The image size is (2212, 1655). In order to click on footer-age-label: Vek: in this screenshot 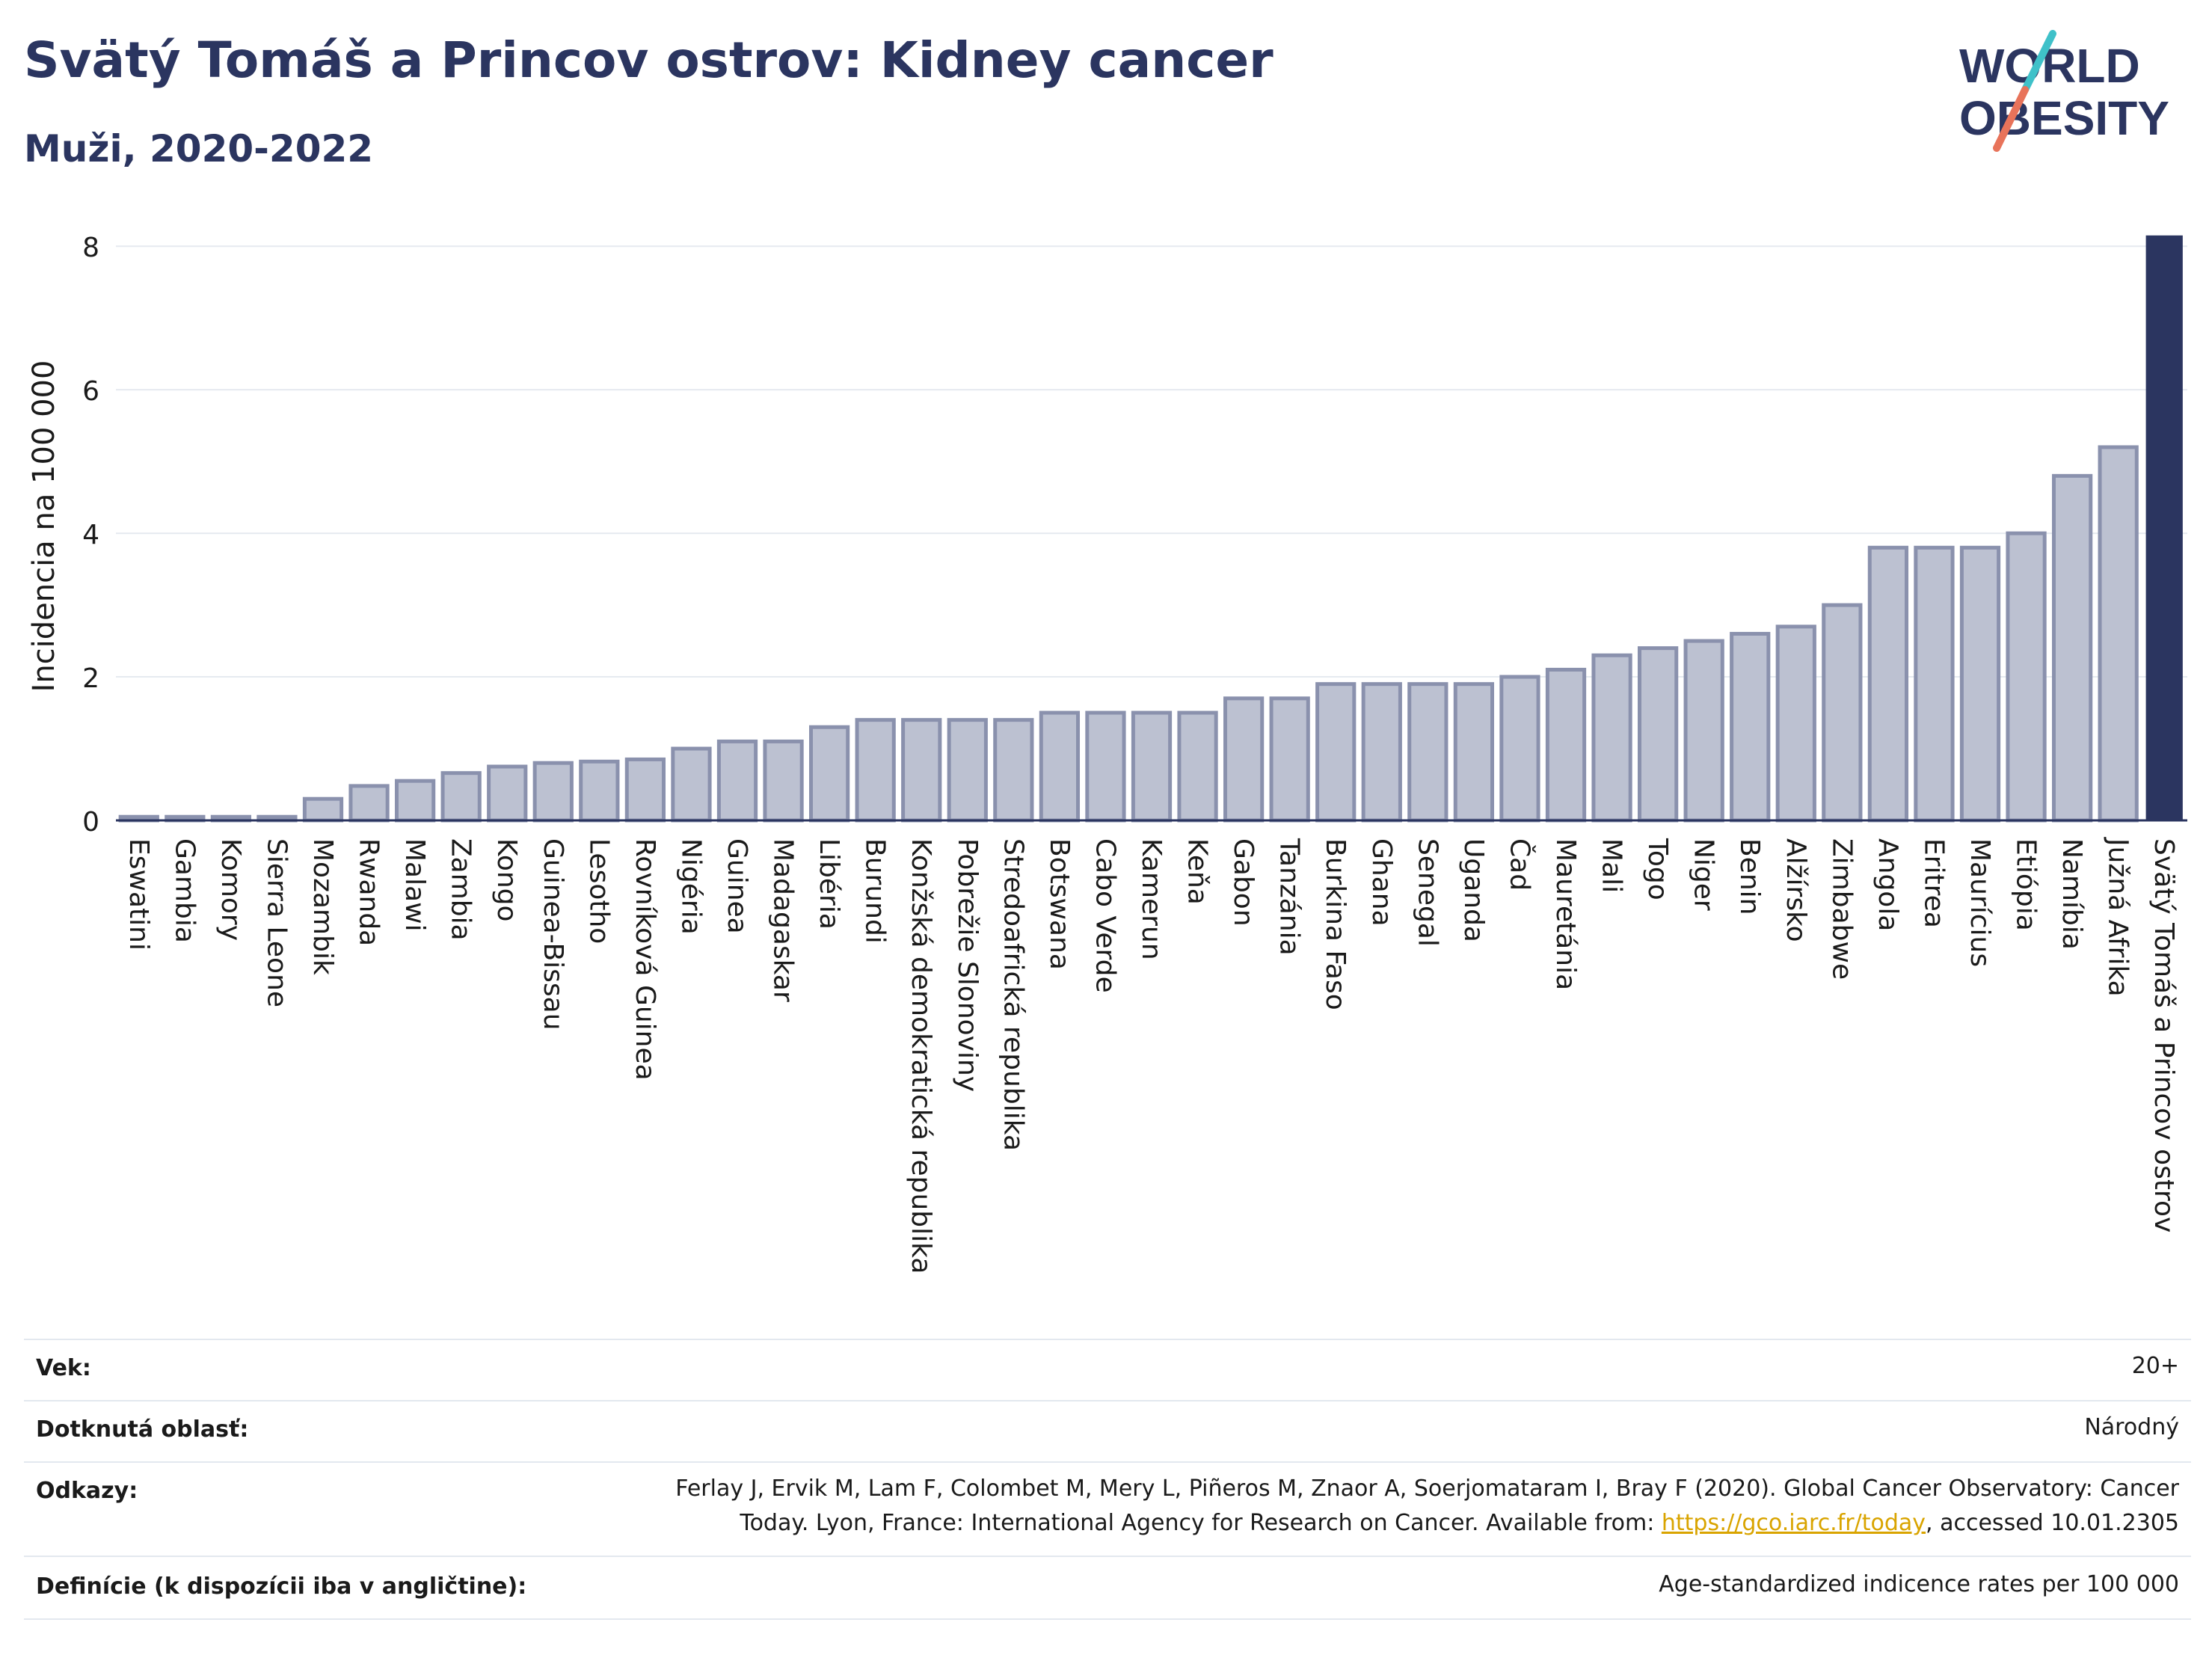, I will do `click(63, 1368)`.